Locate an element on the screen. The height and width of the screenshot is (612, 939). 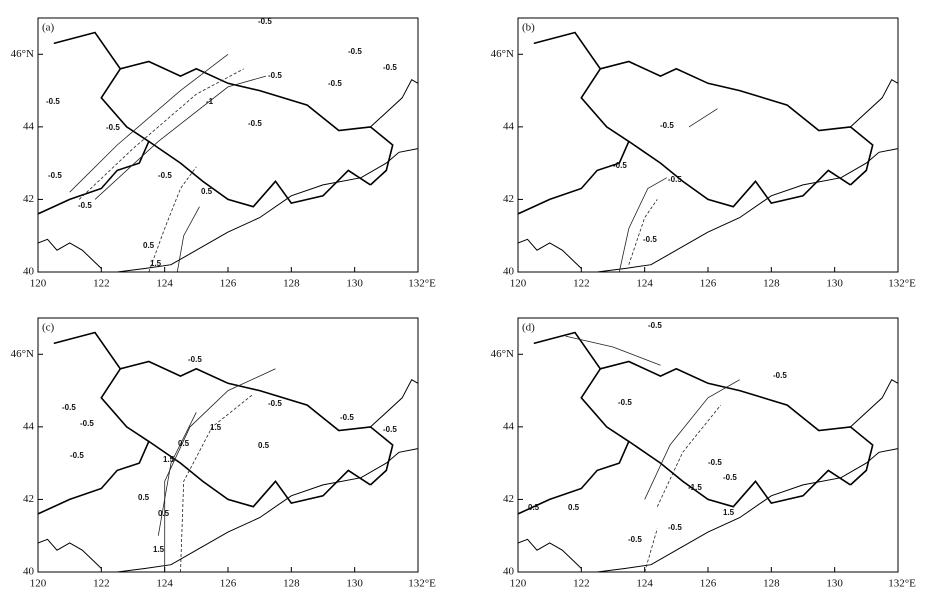
panel-label: (a) is located at coordinates (48, 28).